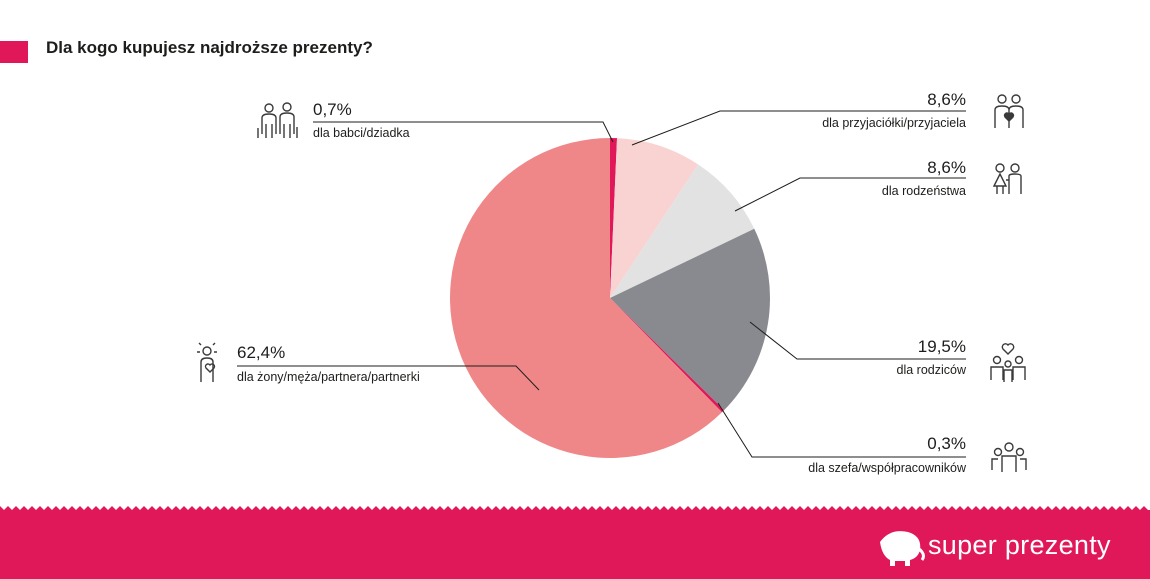  What do you see at coordinates (332, 109) in the screenshot?
I see `value-label-grandparents: 0,7%` at bounding box center [332, 109].